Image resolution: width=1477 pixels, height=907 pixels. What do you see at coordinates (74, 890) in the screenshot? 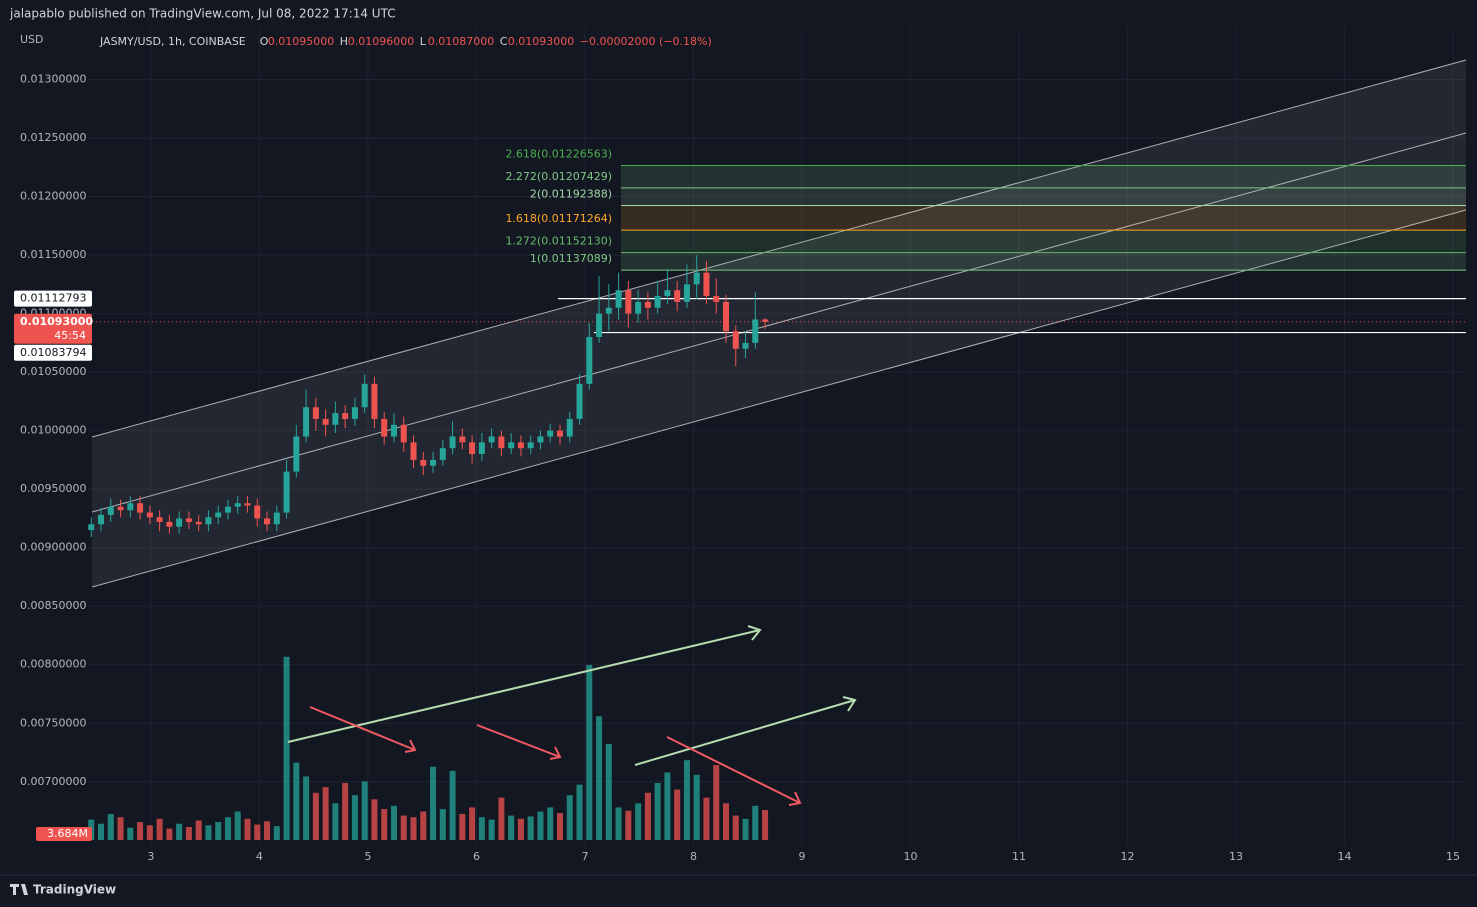
I see `logo: TradingView` at bounding box center [74, 890].